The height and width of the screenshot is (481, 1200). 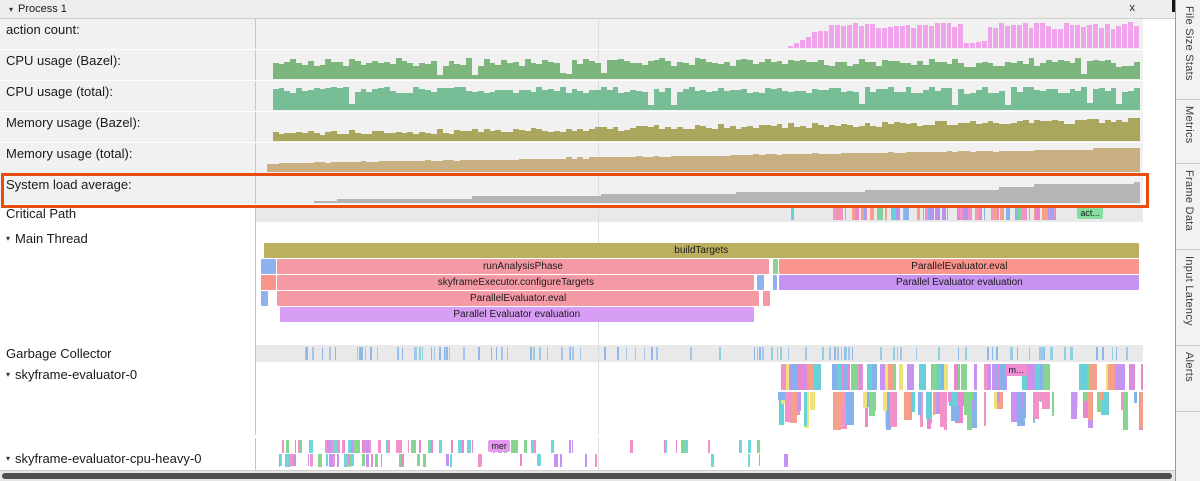 I want to click on side-tab-frame-data: Frame Data, so click(x=1188, y=207).